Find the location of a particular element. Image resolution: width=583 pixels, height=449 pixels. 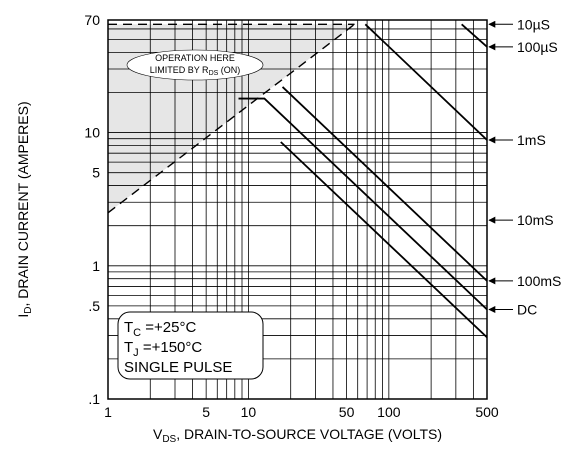

y-tick-label: 70 is located at coordinates (92, 20).